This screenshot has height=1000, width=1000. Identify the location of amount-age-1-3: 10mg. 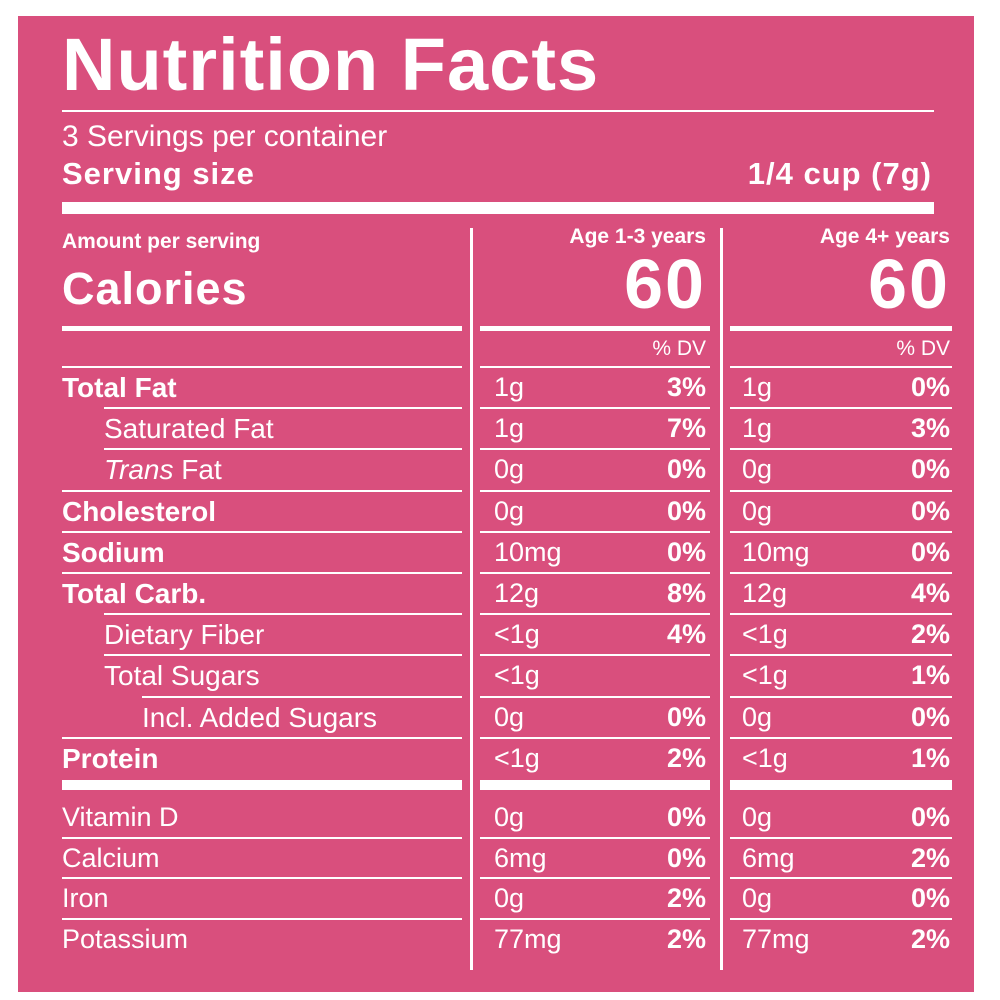
(528, 551).